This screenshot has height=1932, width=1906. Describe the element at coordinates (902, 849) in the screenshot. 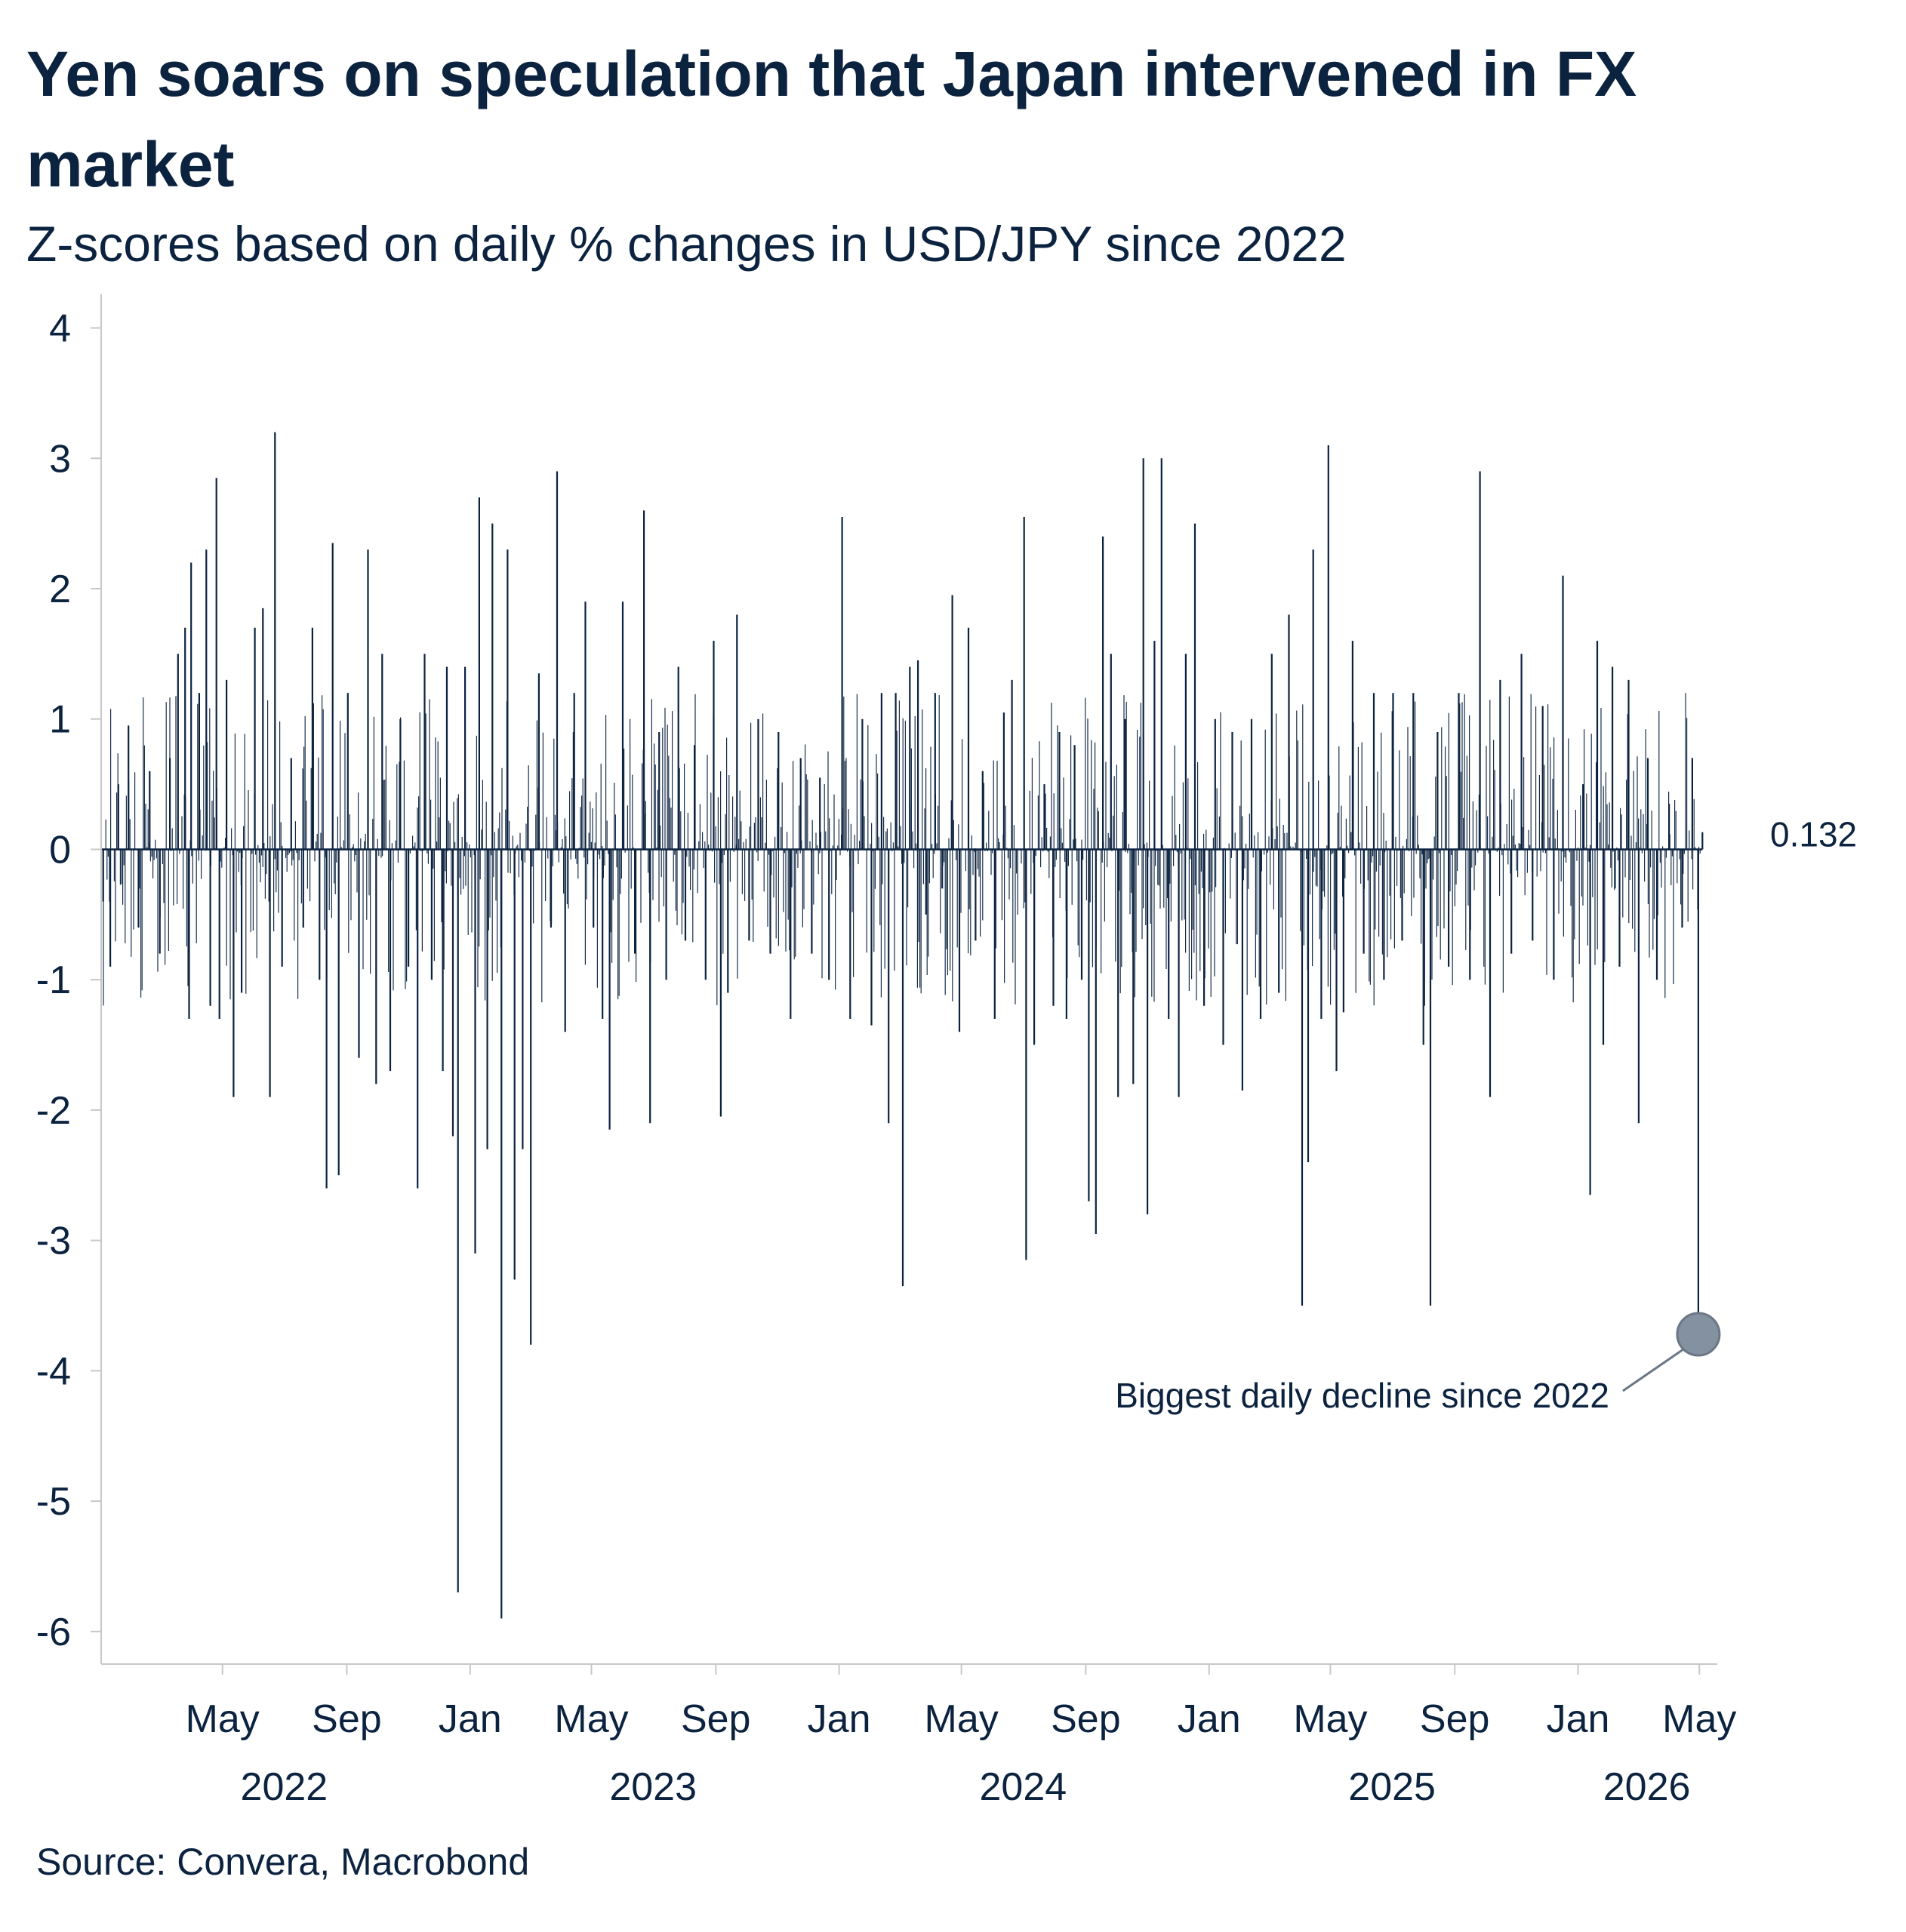

I see `bar-texture` at that location.